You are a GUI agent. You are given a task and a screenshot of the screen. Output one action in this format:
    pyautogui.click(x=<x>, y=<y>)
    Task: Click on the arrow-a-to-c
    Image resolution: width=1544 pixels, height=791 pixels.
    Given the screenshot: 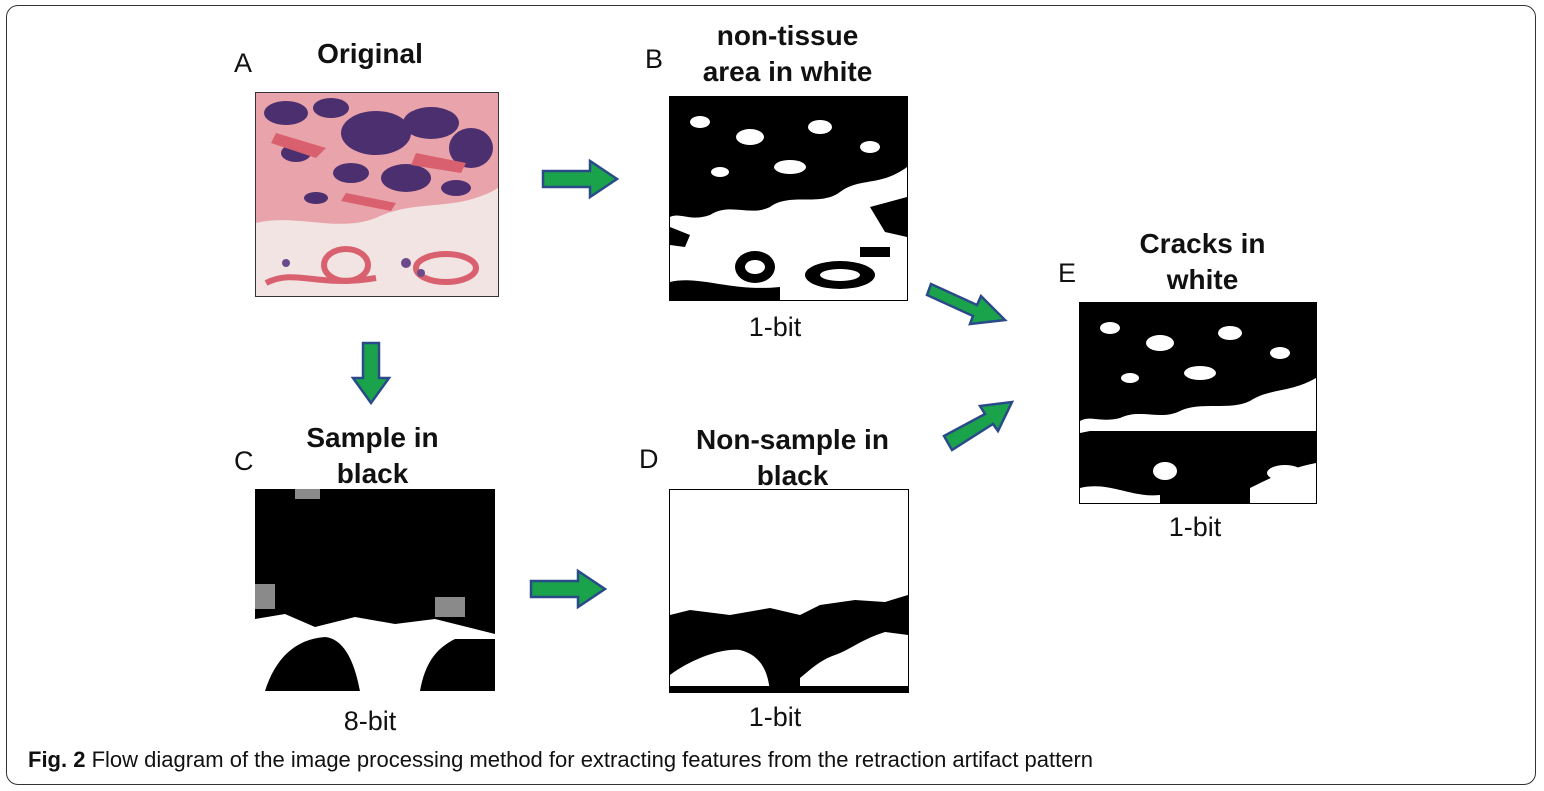 What is the action you would take?
    pyautogui.click(x=371, y=373)
    